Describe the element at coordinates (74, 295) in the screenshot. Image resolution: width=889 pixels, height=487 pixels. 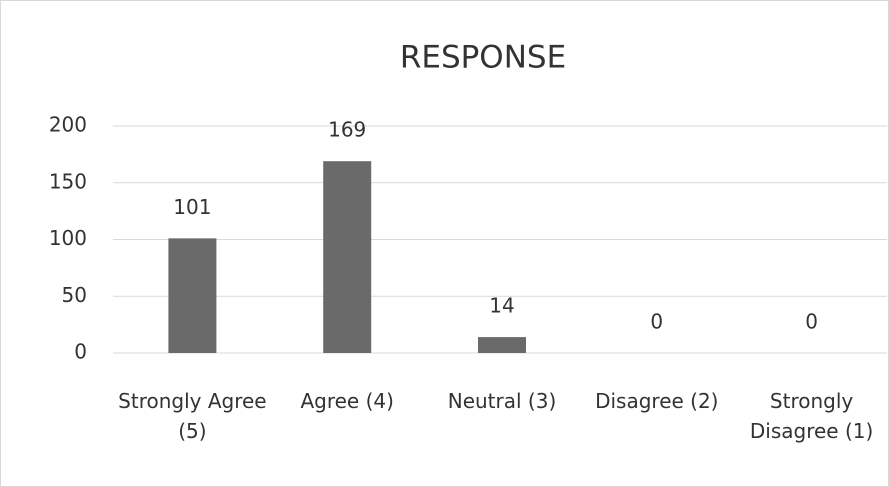
I see `y-tick-label: 50` at that location.